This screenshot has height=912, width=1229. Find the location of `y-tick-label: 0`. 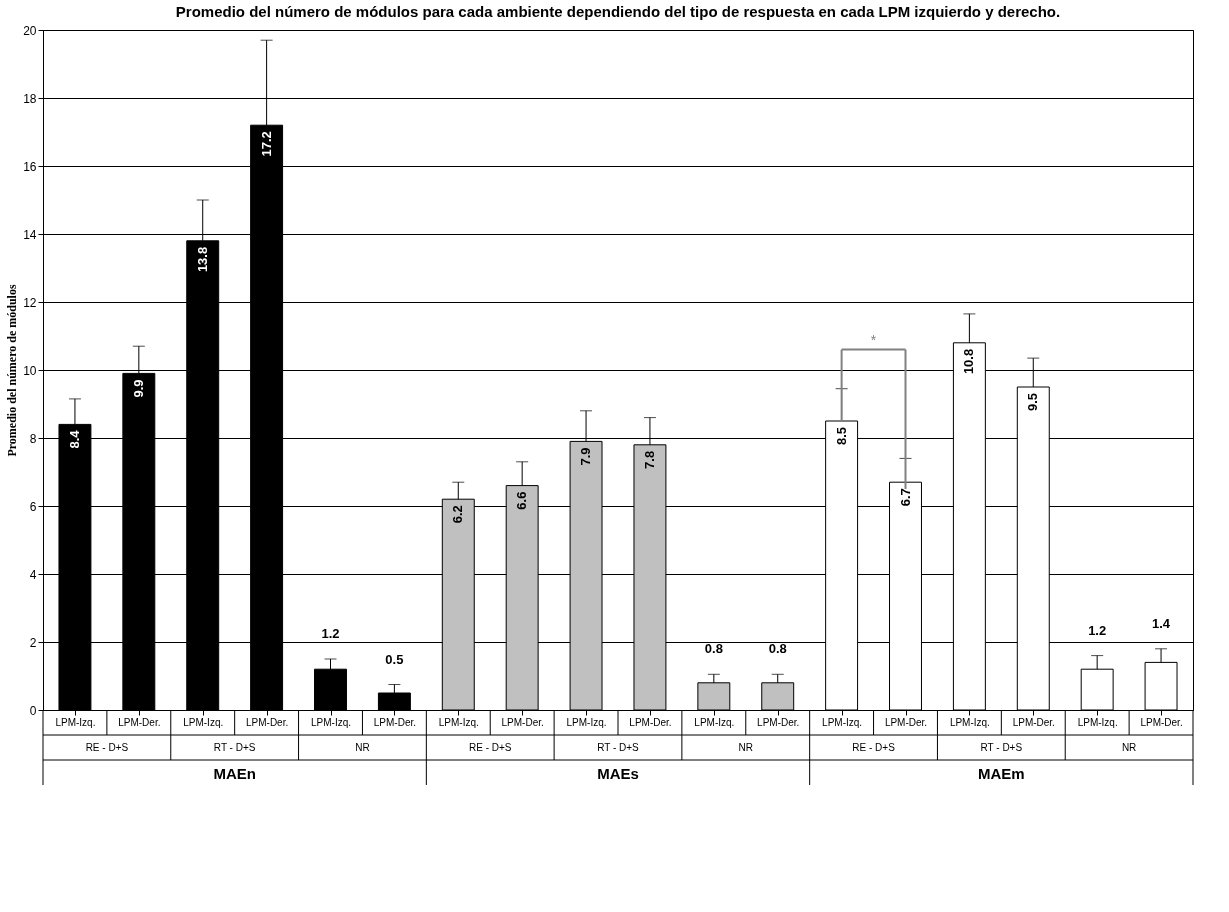

y-tick-label: 0 is located at coordinates (33, 710).